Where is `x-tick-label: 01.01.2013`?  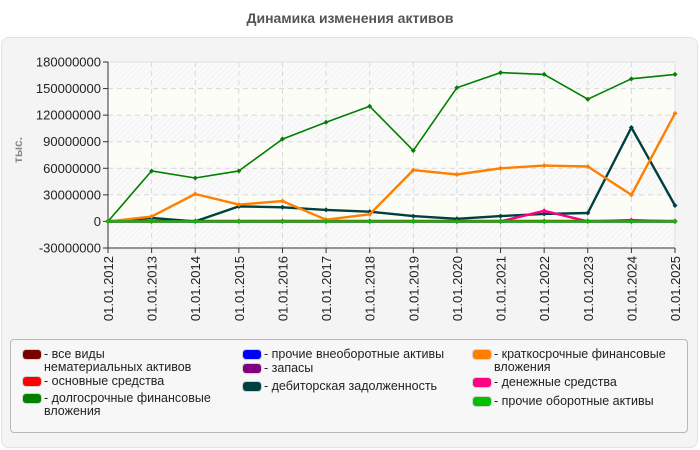 x-tick-label: 01.01.2013 is located at coordinates (152, 288).